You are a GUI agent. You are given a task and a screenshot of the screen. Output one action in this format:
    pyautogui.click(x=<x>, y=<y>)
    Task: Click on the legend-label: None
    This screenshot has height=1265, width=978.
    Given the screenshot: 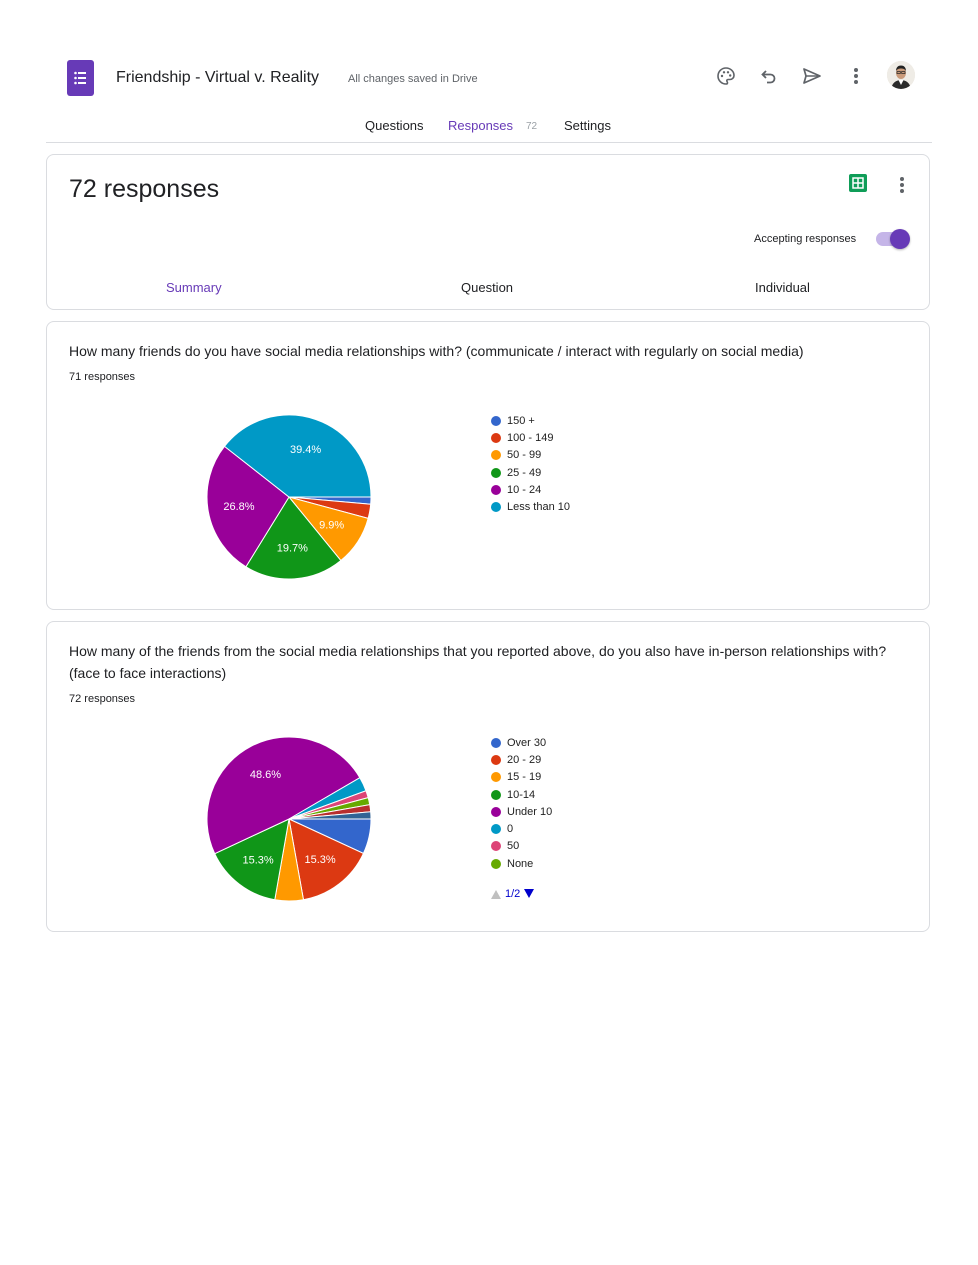 What is the action you would take?
    pyautogui.click(x=520, y=863)
    